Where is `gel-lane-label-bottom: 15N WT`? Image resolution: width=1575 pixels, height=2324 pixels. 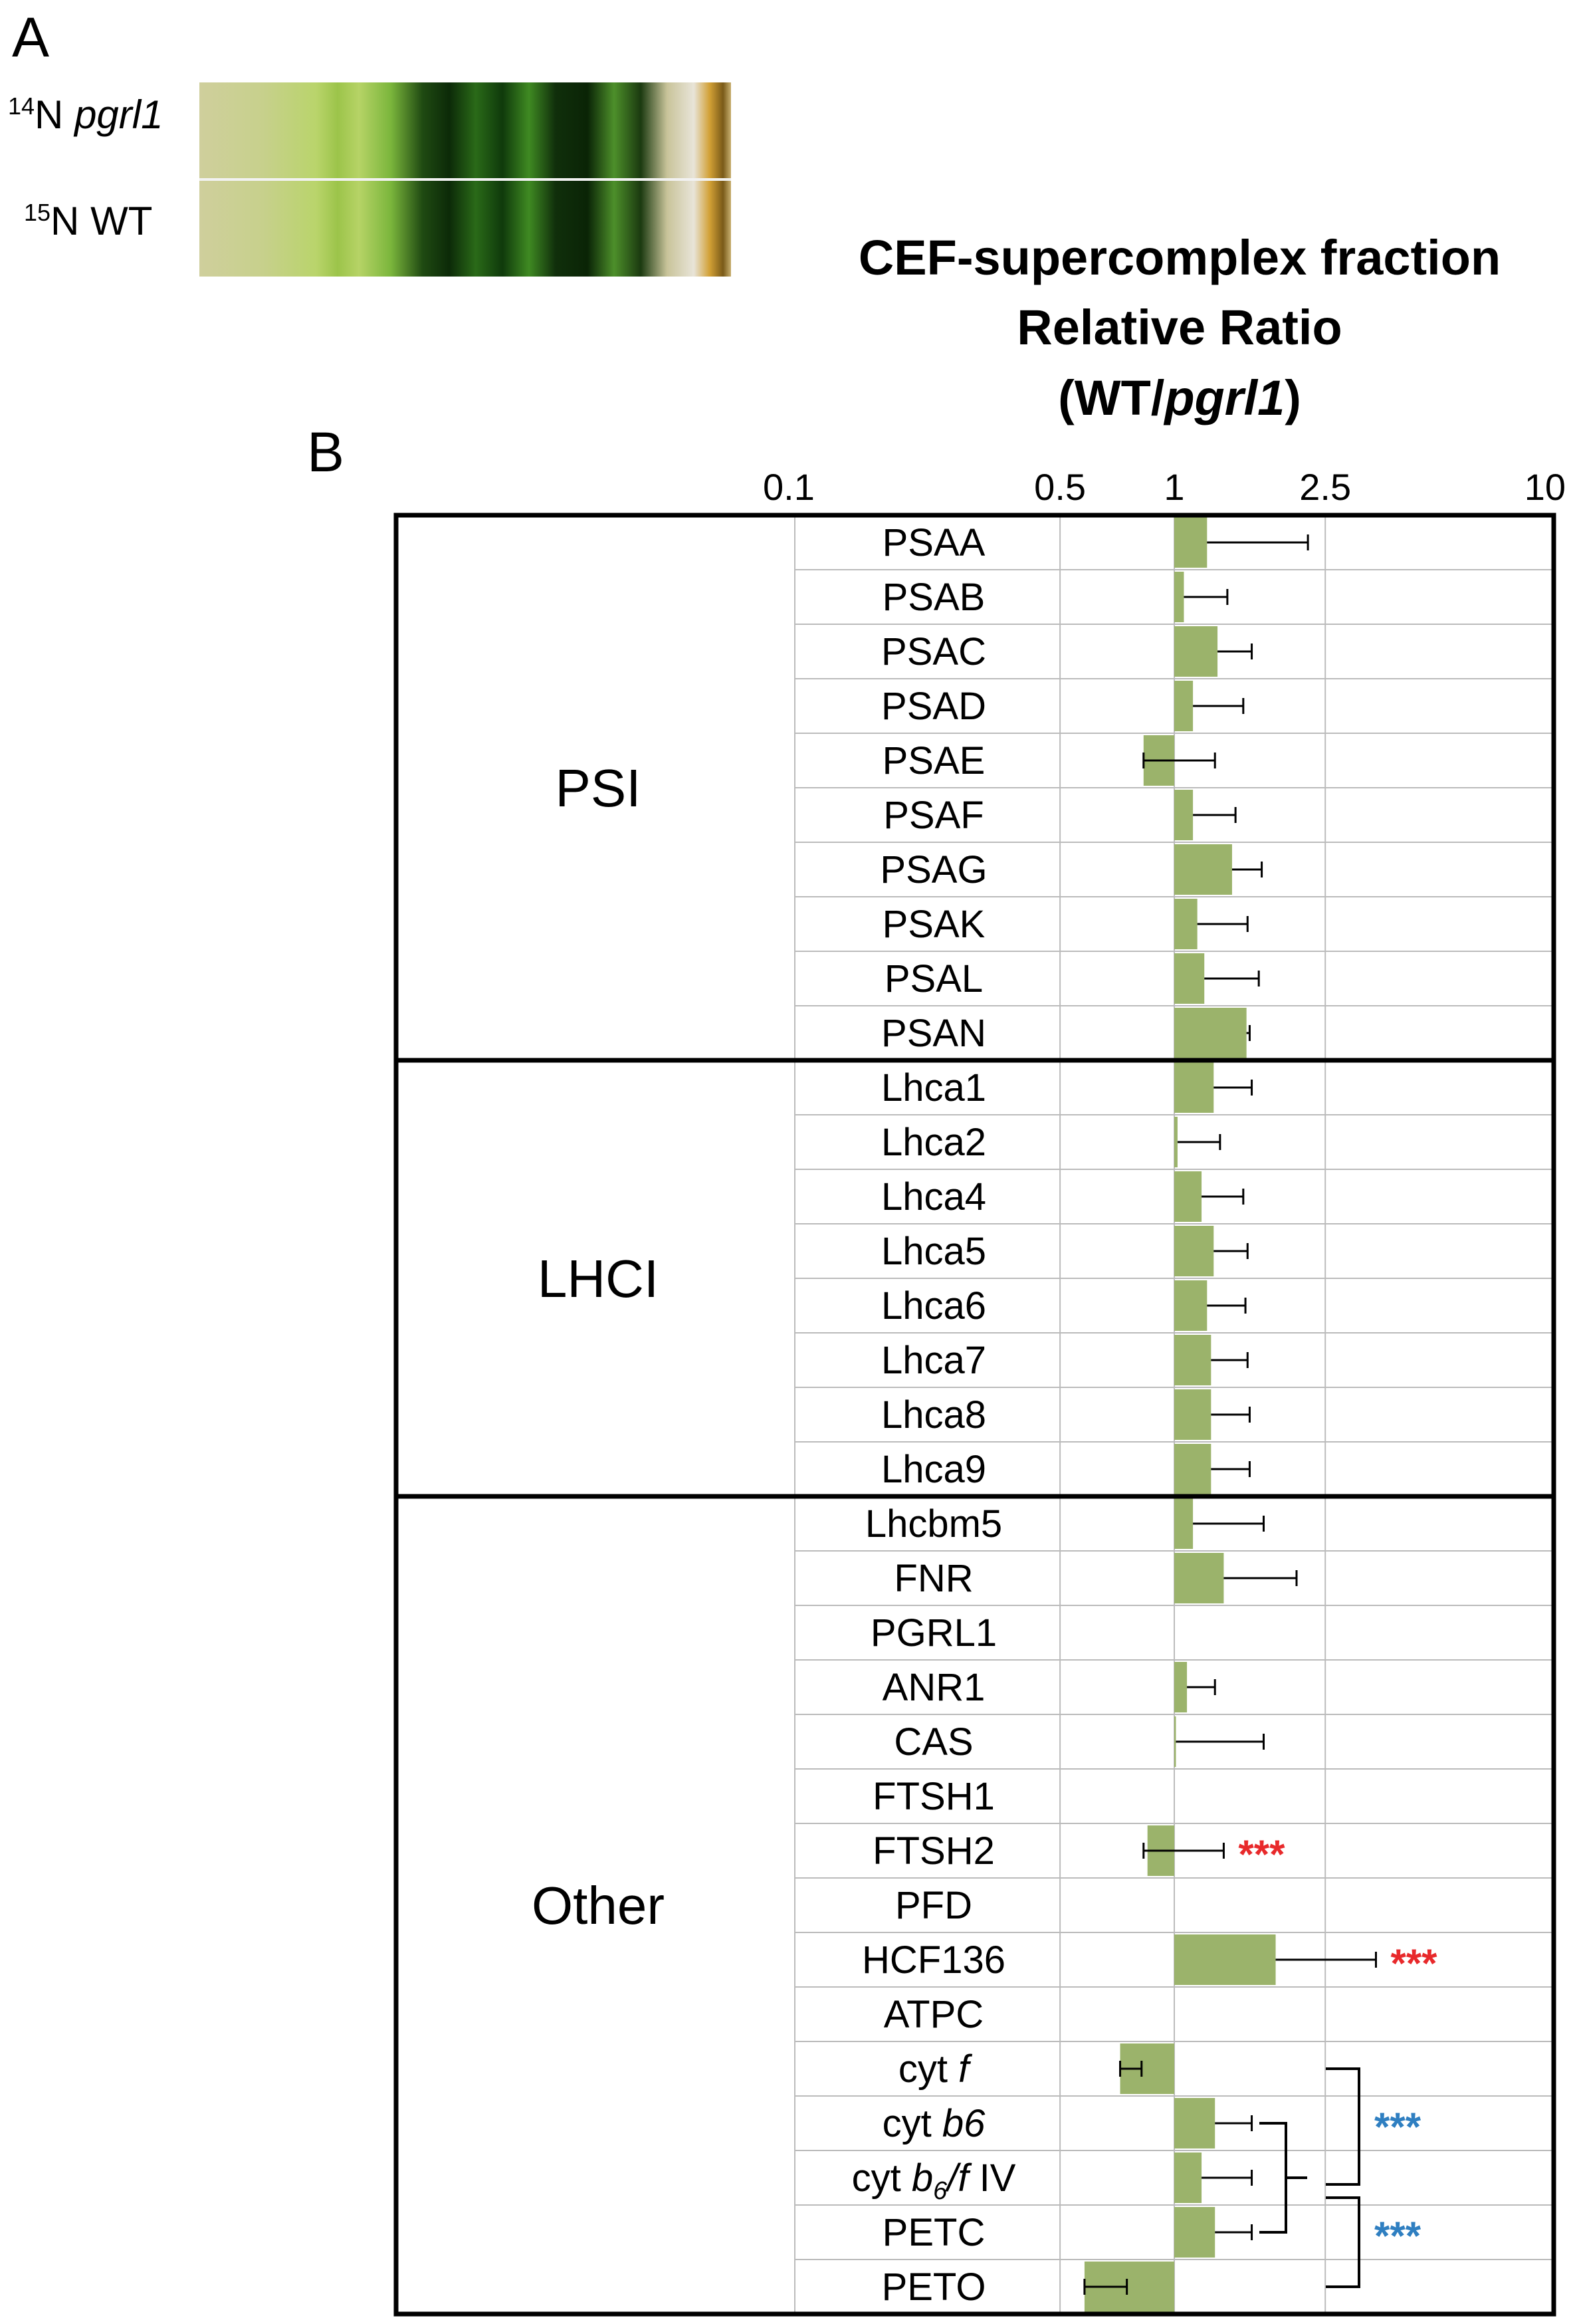
gel-lane-label-bottom: 15N WT is located at coordinates (88, 221).